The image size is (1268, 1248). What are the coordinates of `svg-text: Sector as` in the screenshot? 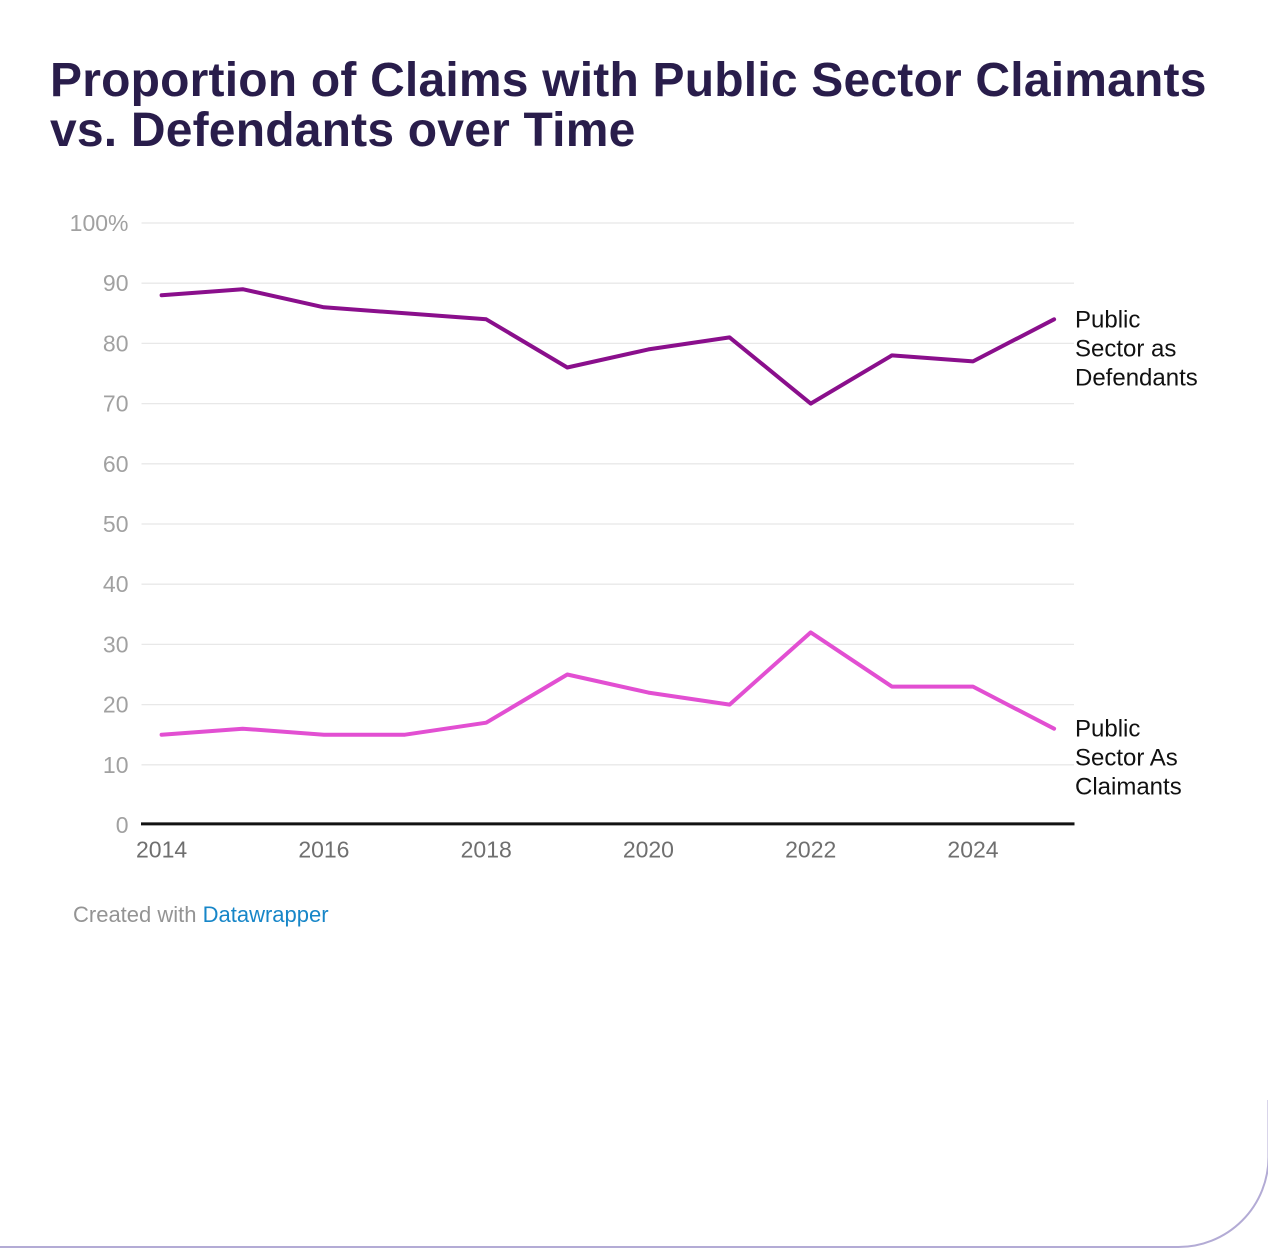 It's located at (1125, 348).